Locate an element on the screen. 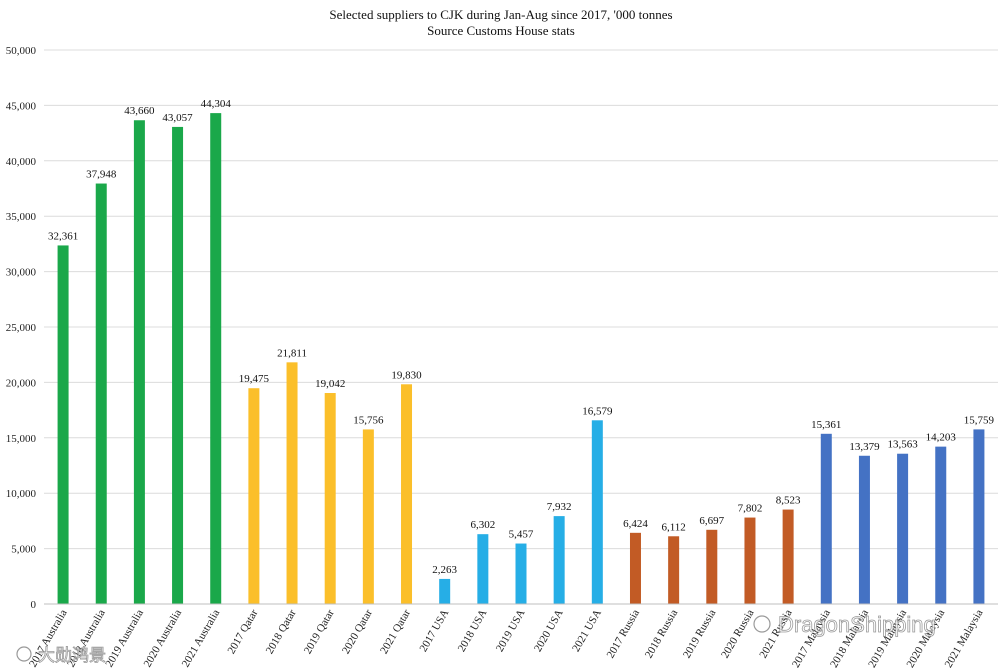 This screenshot has width=1002, height=671. data-label: 43,057 is located at coordinates (177, 118).